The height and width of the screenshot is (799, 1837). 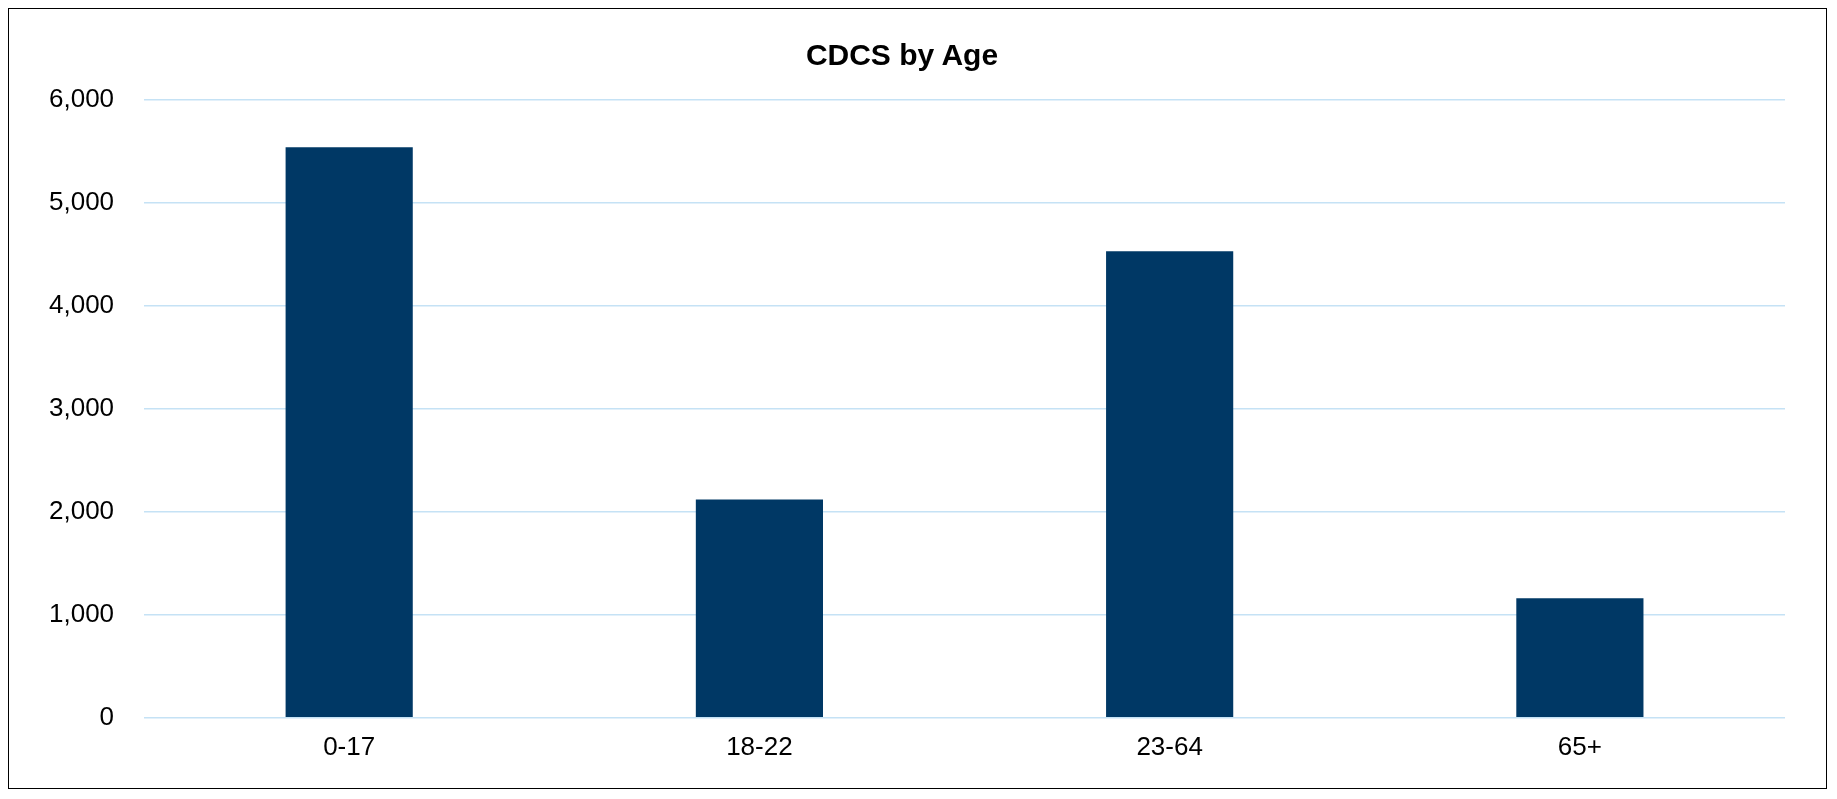 I want to click on y-tick-label: 1,000, so click(x=81, y=613).